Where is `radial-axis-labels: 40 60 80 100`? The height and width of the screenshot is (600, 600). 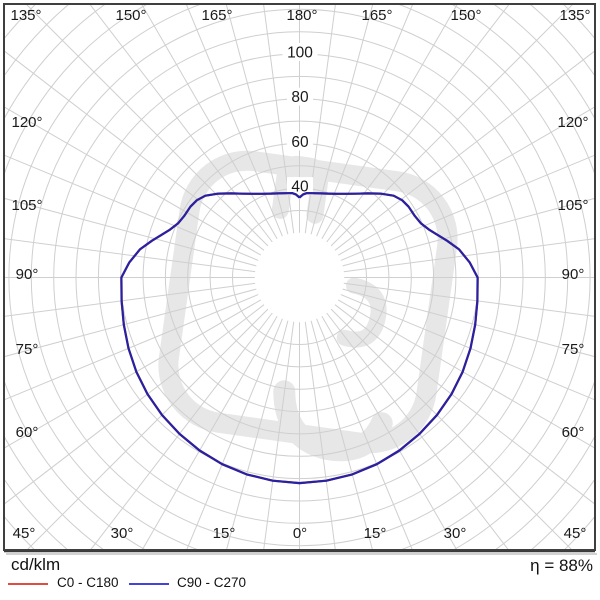
radial-axis-labels: 40 60 80 100 is located at coordinates (300, 119).